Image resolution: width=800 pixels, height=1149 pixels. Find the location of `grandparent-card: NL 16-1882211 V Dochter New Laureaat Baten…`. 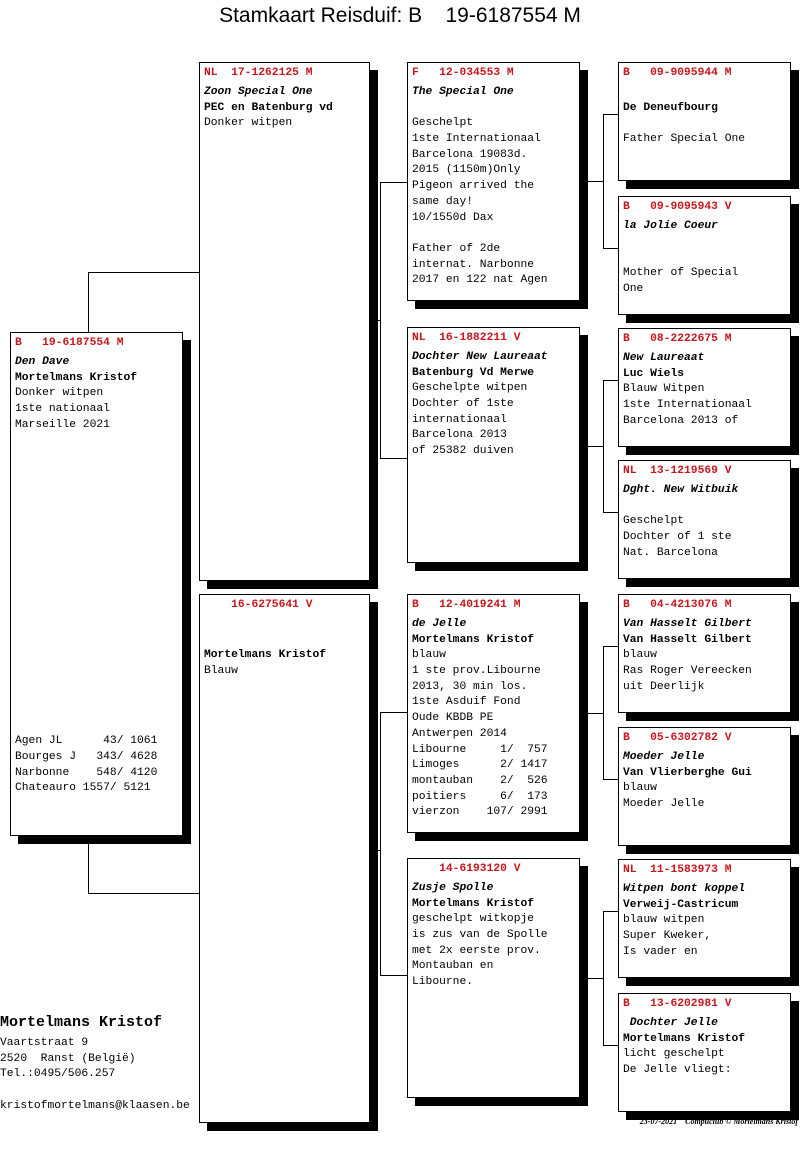

grandparent-card: NL 16-1882211 V Dochter New Laureaat Baten… is located at coordinates (493, 445).